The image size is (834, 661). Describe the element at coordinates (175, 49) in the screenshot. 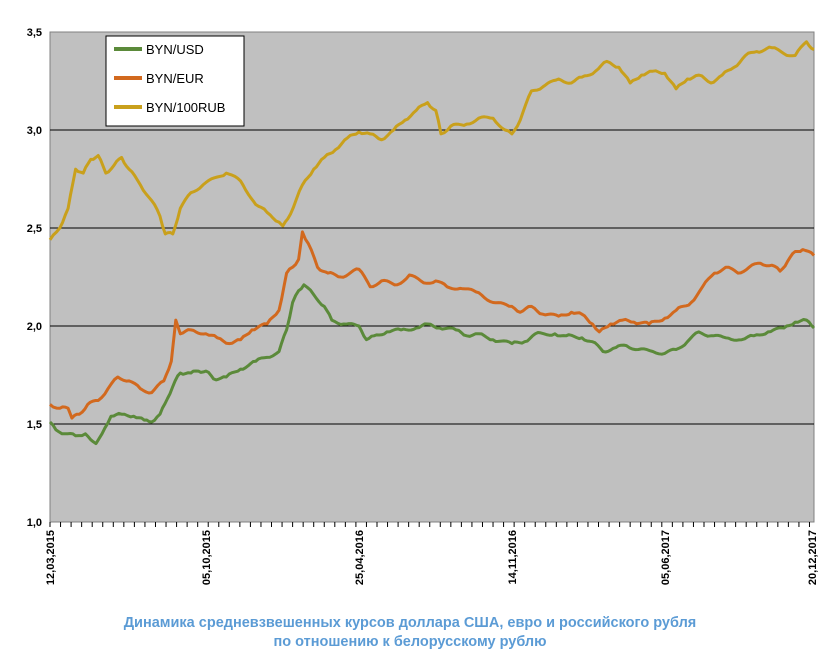

I see `legend-label: BYN/USD` at that location.